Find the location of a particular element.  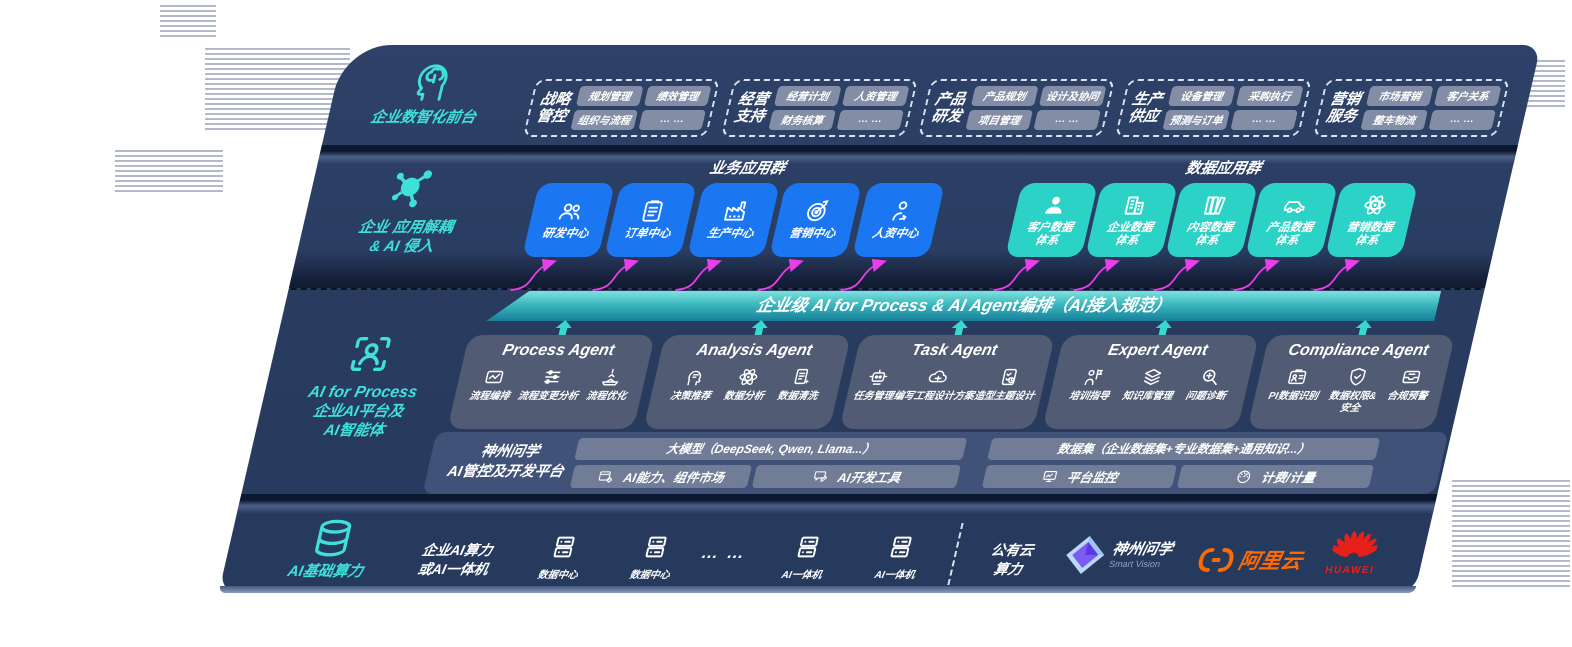

agent-item-label: 数据分析 is located at coordinates (744, 396).